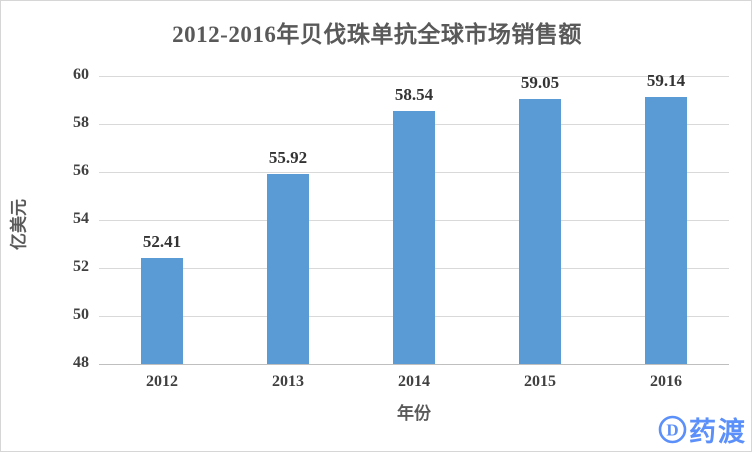 This screenshot has height=452, width=752. I want to click on pharmacodia-d-logo-icon: D, so click(672, 429).